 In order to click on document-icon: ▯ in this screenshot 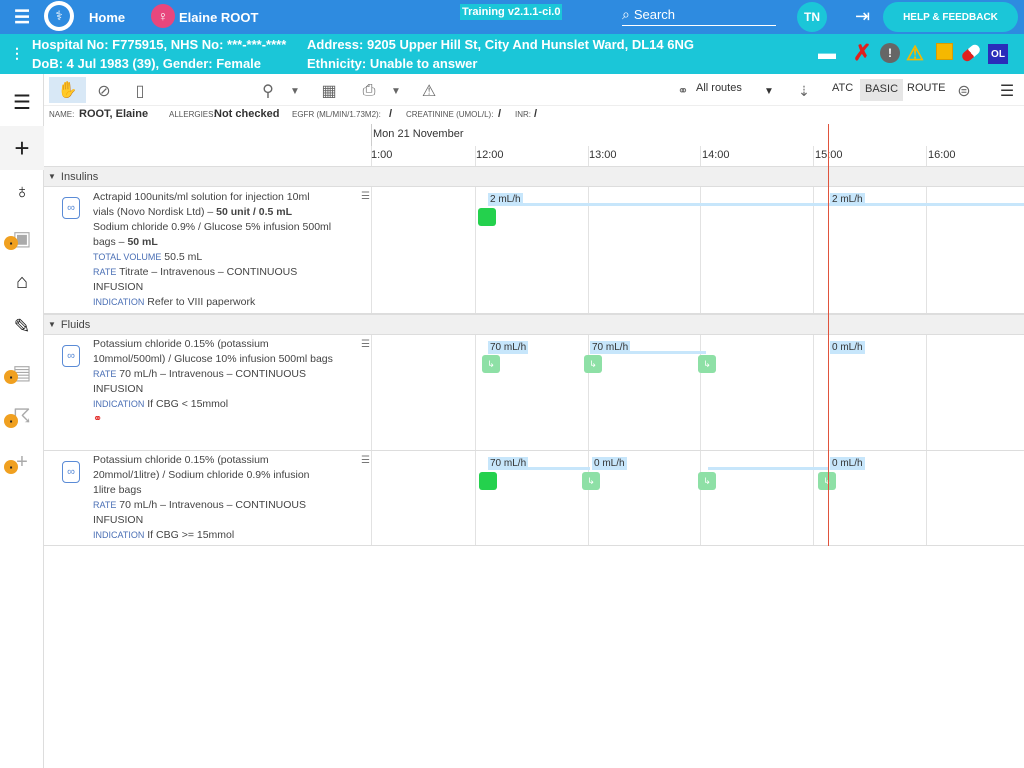, I will do `click(140, 91)`.